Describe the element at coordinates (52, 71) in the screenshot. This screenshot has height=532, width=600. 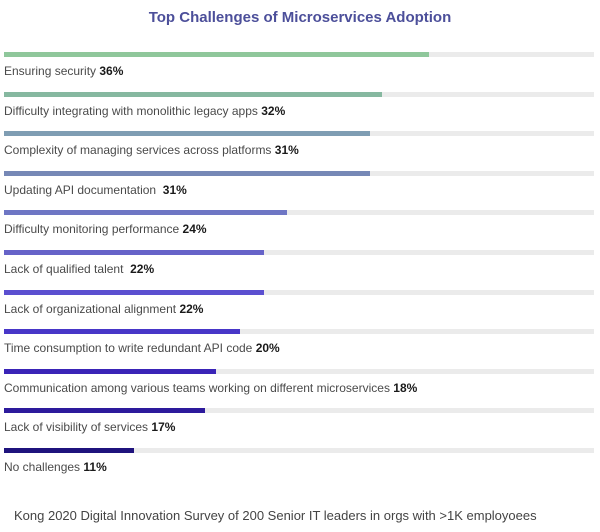
I see `category-label: Ensuring security` at that location.